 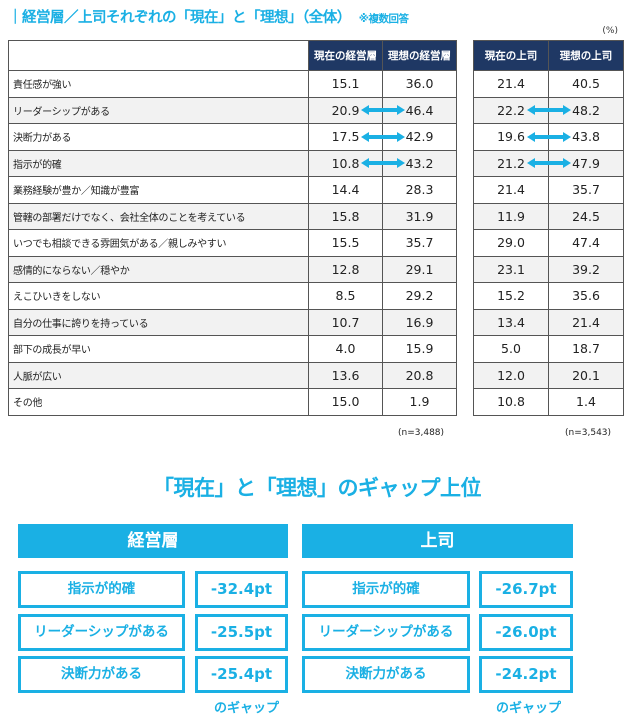 What do you see at coordinates (529, 708) in the screenshot?
I see `boss-gap-note: のギャップ` at bounding box center [529, 708].